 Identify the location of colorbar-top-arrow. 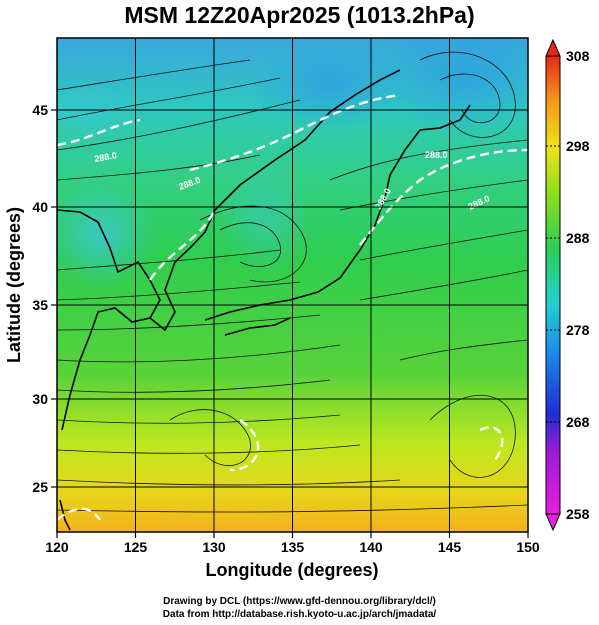
(553, 47).